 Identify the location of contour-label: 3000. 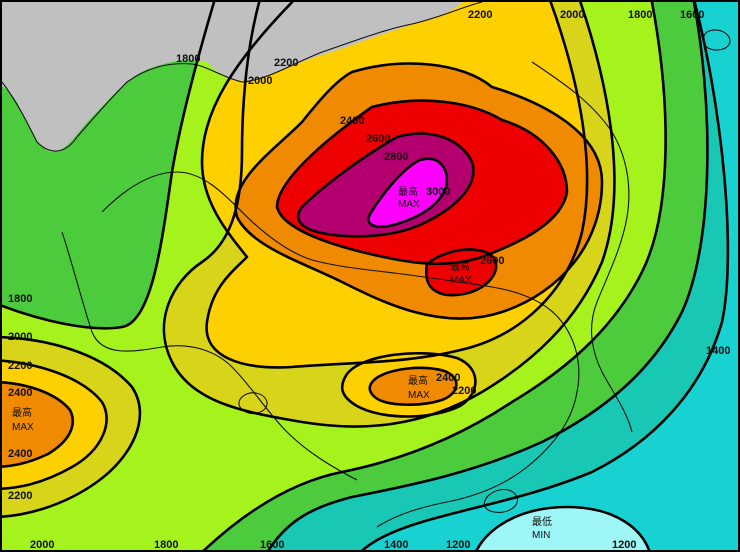
(438, 192).